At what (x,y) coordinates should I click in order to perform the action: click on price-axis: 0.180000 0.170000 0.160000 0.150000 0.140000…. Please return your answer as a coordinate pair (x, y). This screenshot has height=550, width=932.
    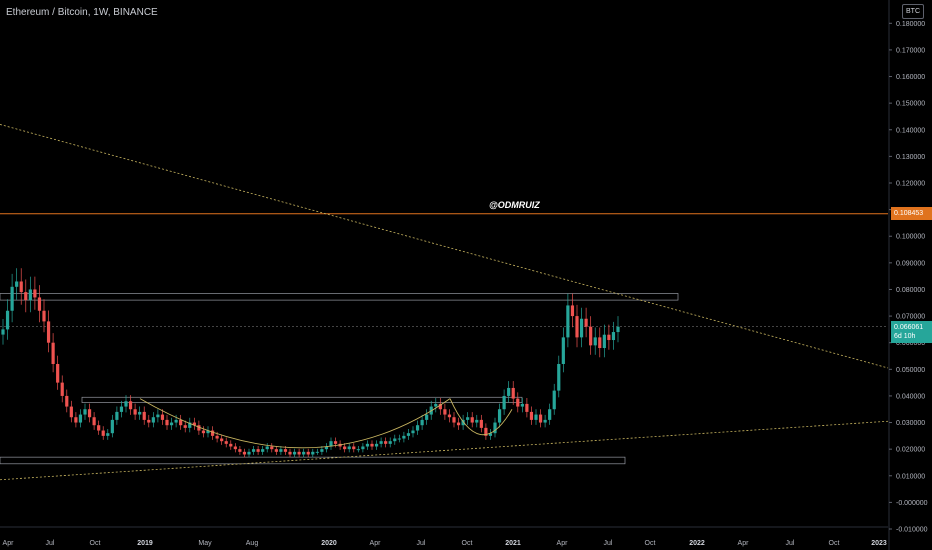
    Looking at the image, I should click on (908, 275).